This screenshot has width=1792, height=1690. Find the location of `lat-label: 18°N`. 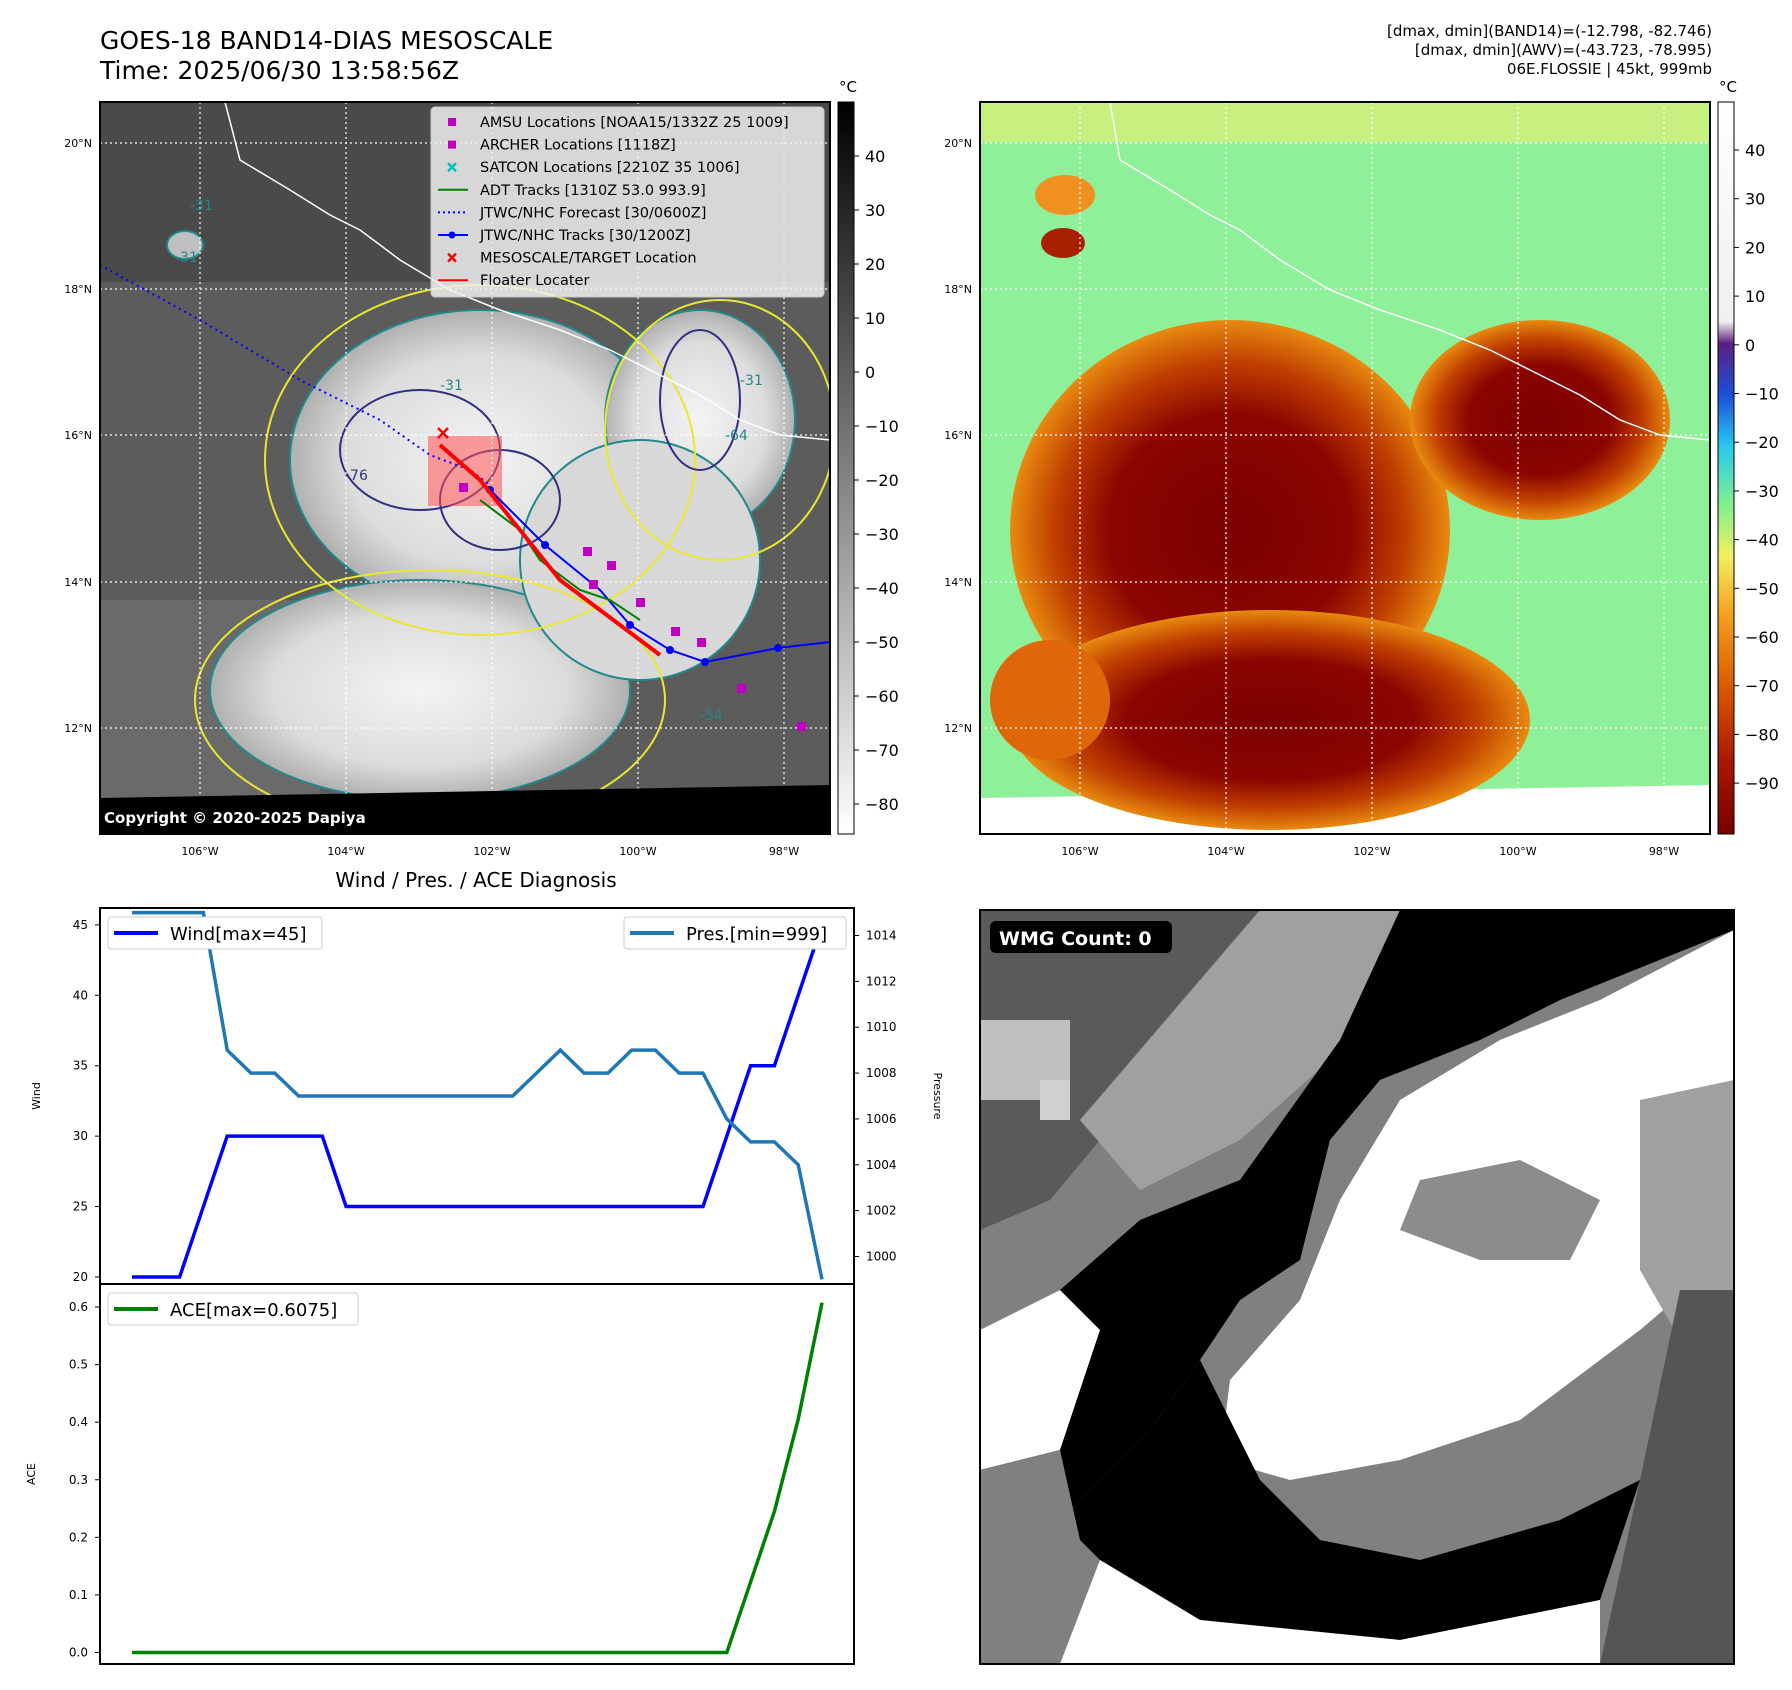

lat-label: 18°N is located at coordinates (78, 289).